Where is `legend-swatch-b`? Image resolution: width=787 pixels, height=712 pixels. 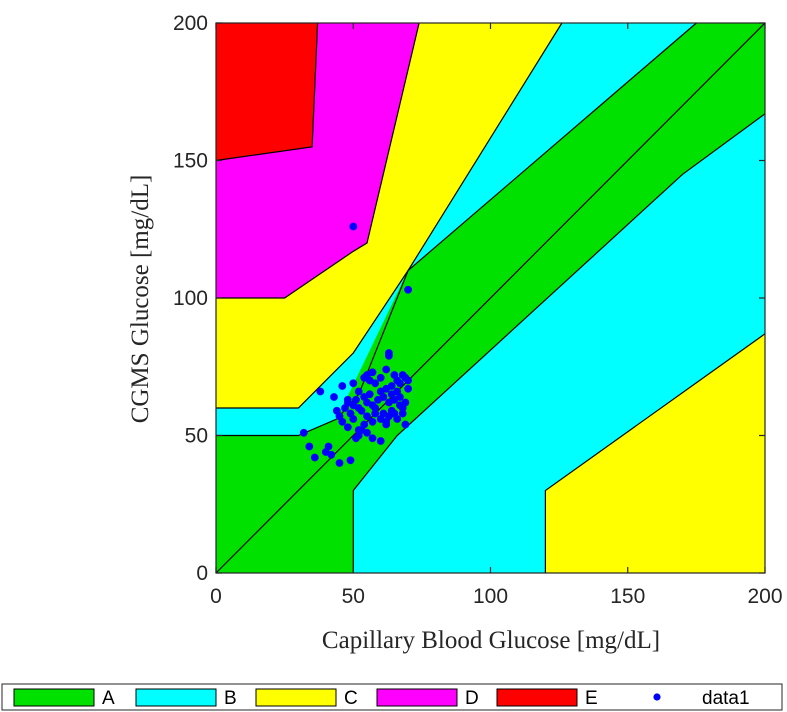
legend-swatch-b is located at coordinates (176, 697).